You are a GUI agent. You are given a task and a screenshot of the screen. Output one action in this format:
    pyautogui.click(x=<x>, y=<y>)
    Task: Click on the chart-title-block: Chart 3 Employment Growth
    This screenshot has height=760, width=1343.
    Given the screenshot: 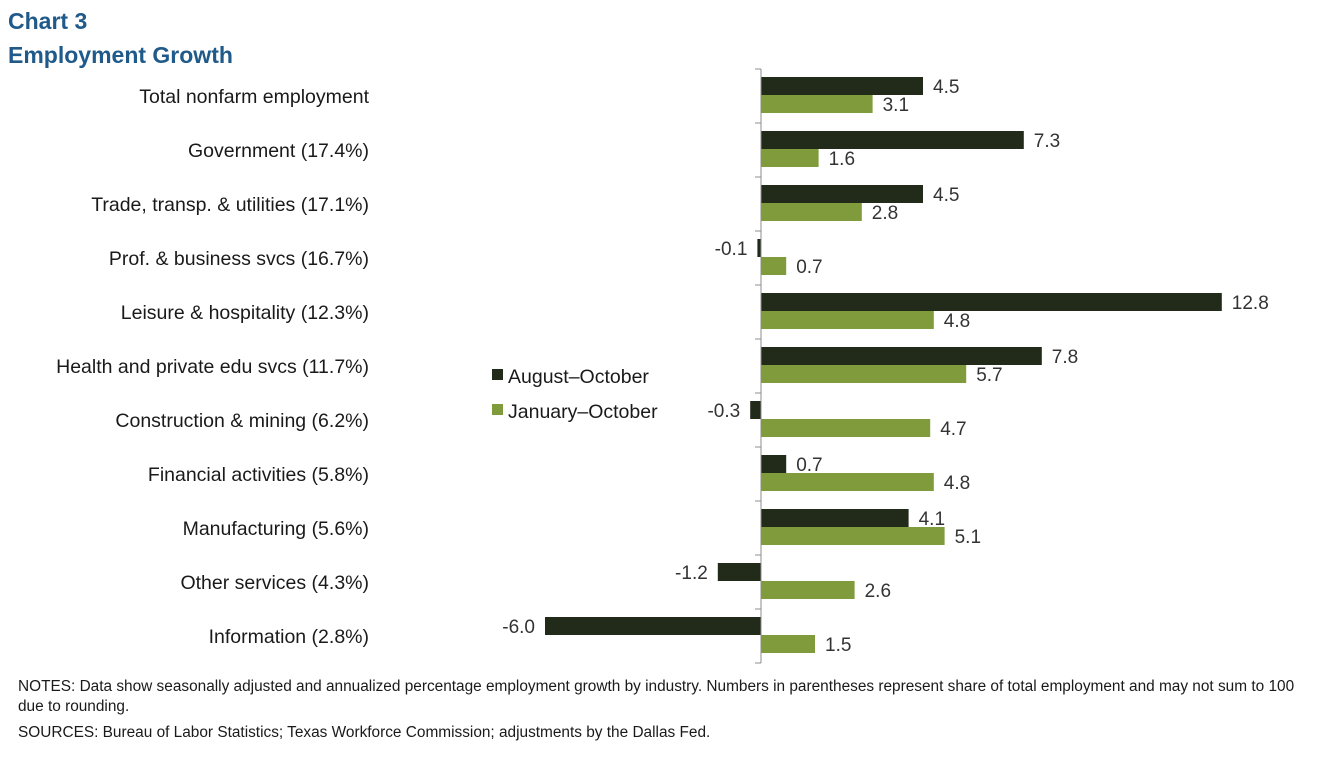 What is the action you would take?
    pyautogui.click(x=120, y=38)
    